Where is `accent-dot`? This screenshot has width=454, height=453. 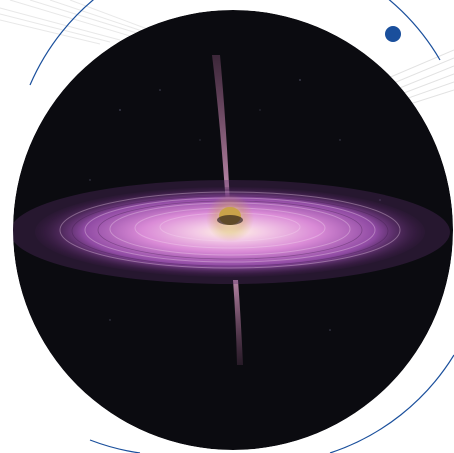
accent-dot is located at coordinates (393, 34).